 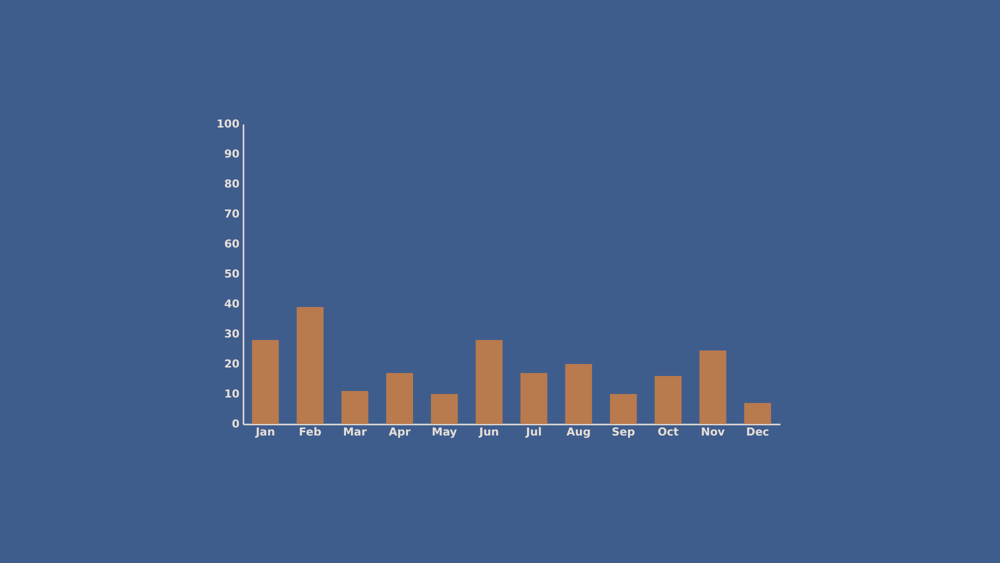 I want to click on x-tick-label: May, so click(x=444, y=432).